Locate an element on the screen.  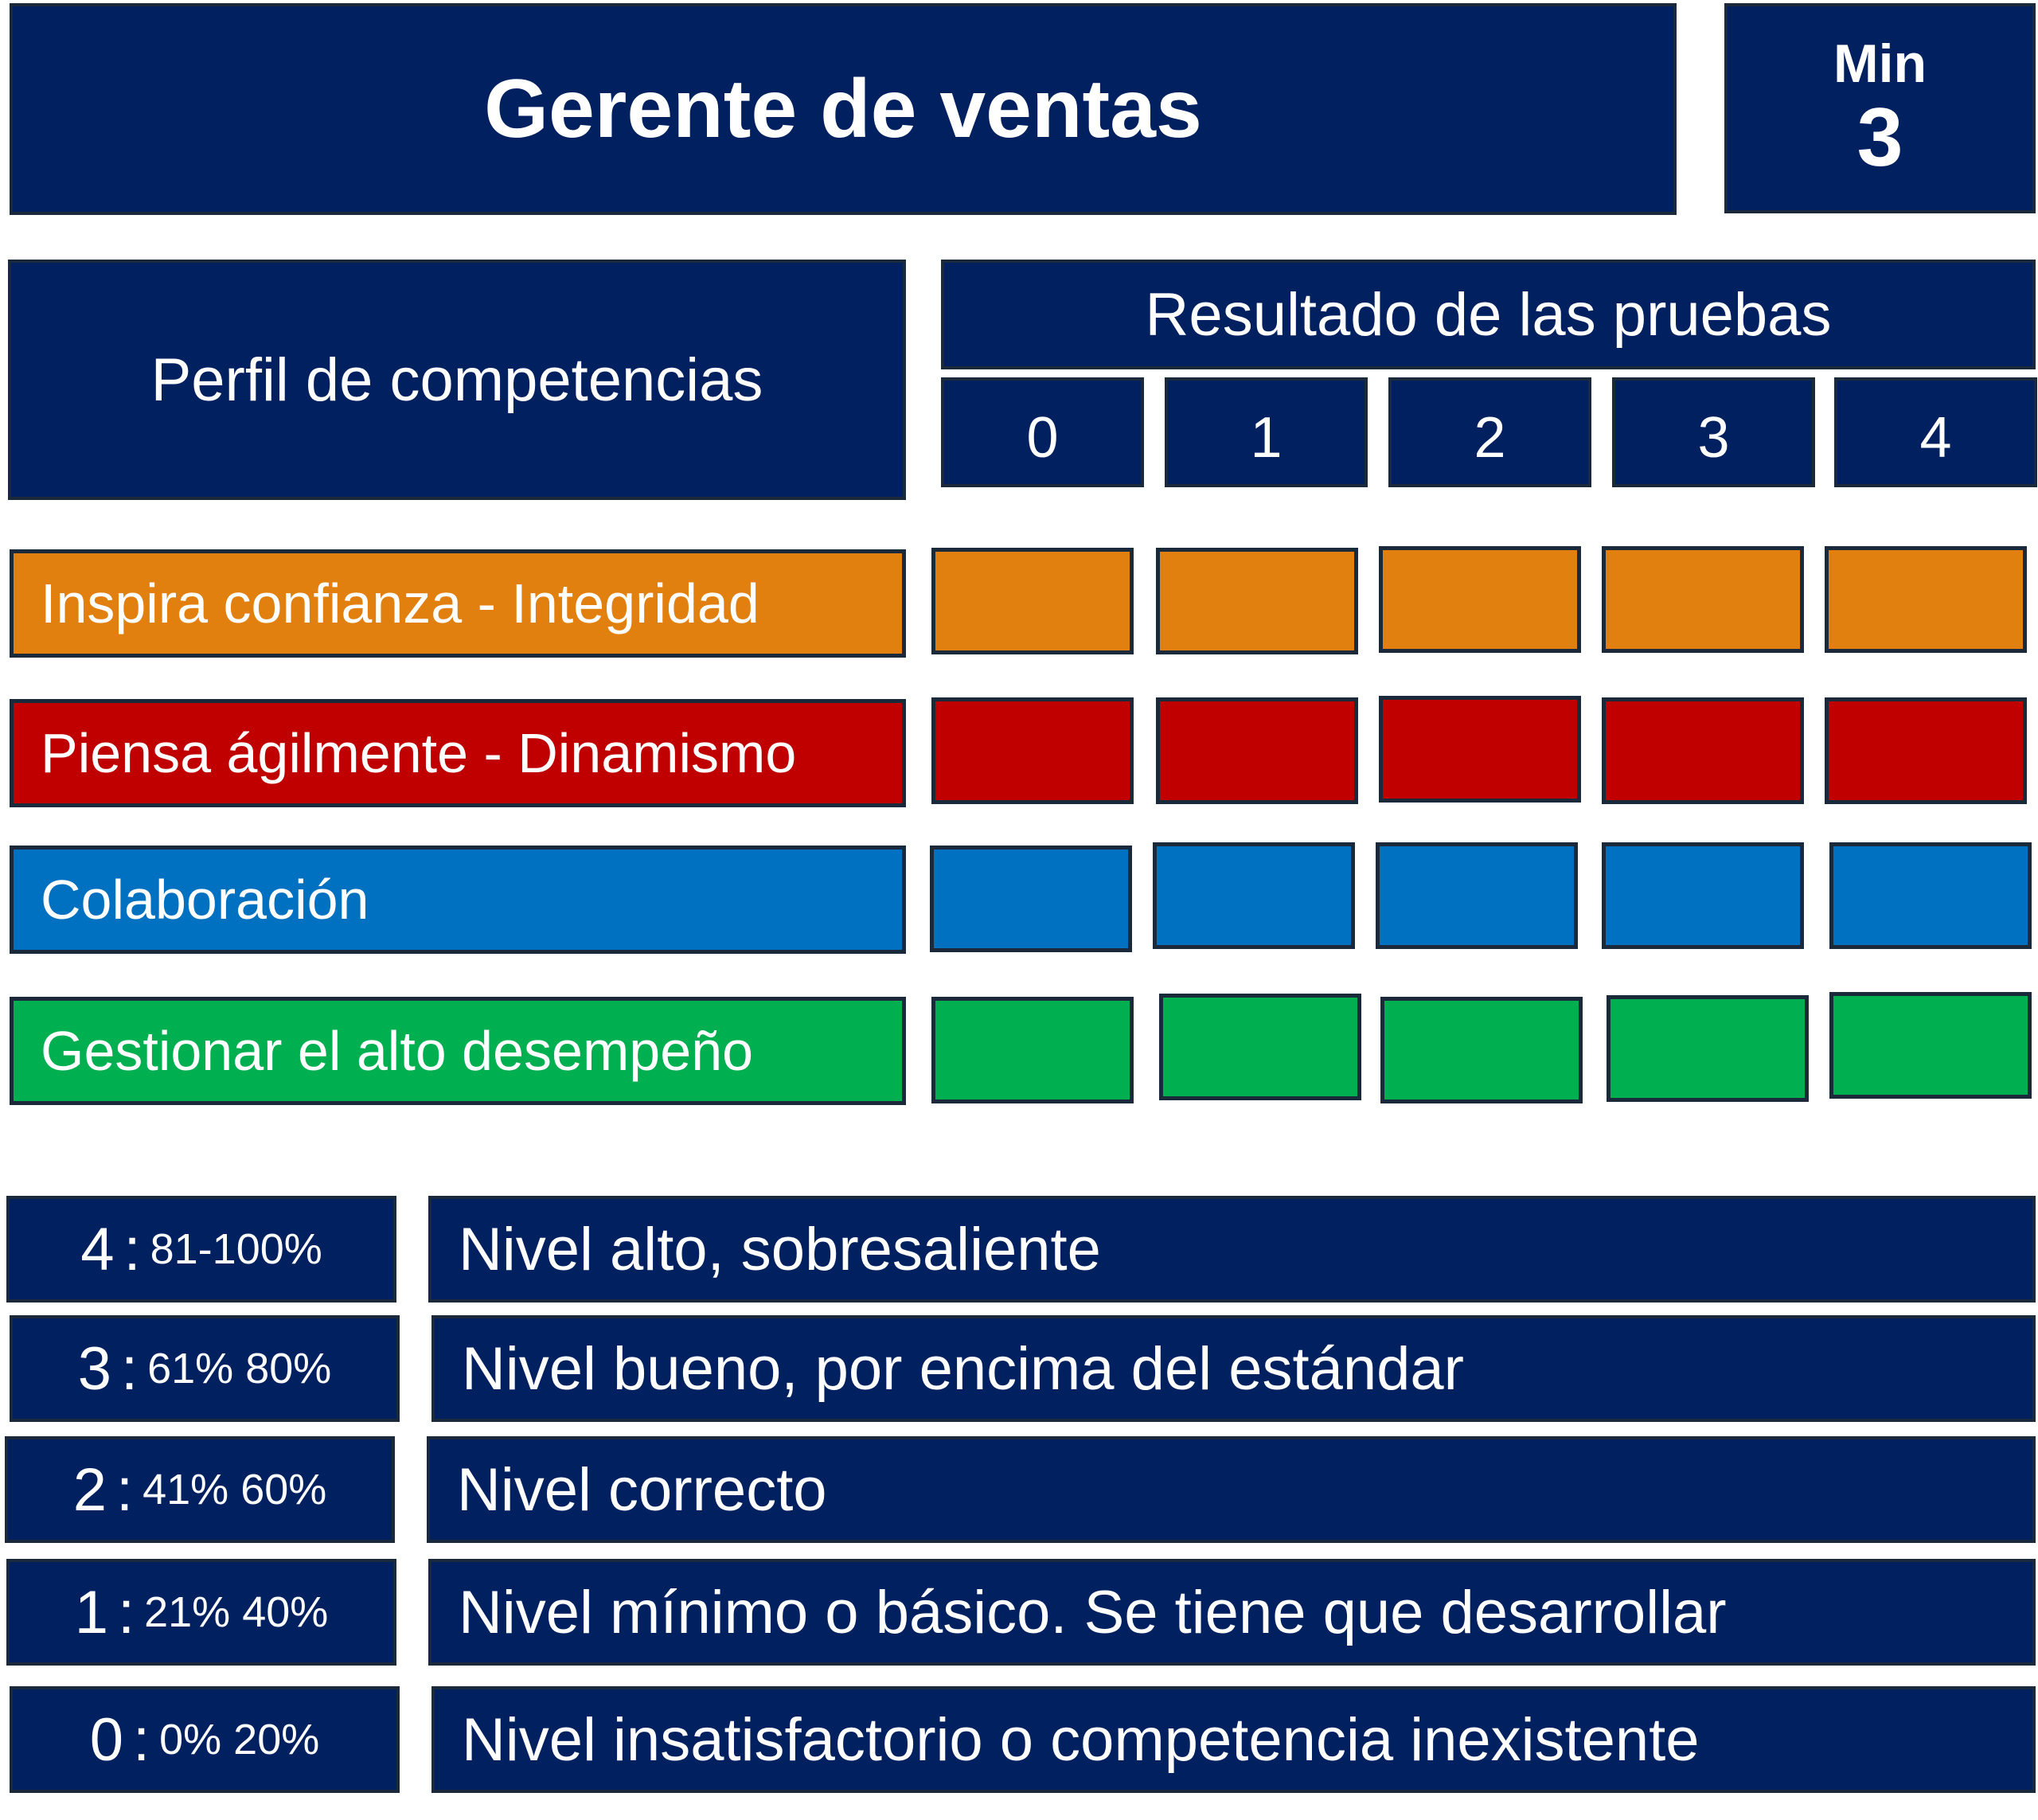
level-description-3: Nivel bueno, por encima del estándar is located at coordinates (1234, 1368).